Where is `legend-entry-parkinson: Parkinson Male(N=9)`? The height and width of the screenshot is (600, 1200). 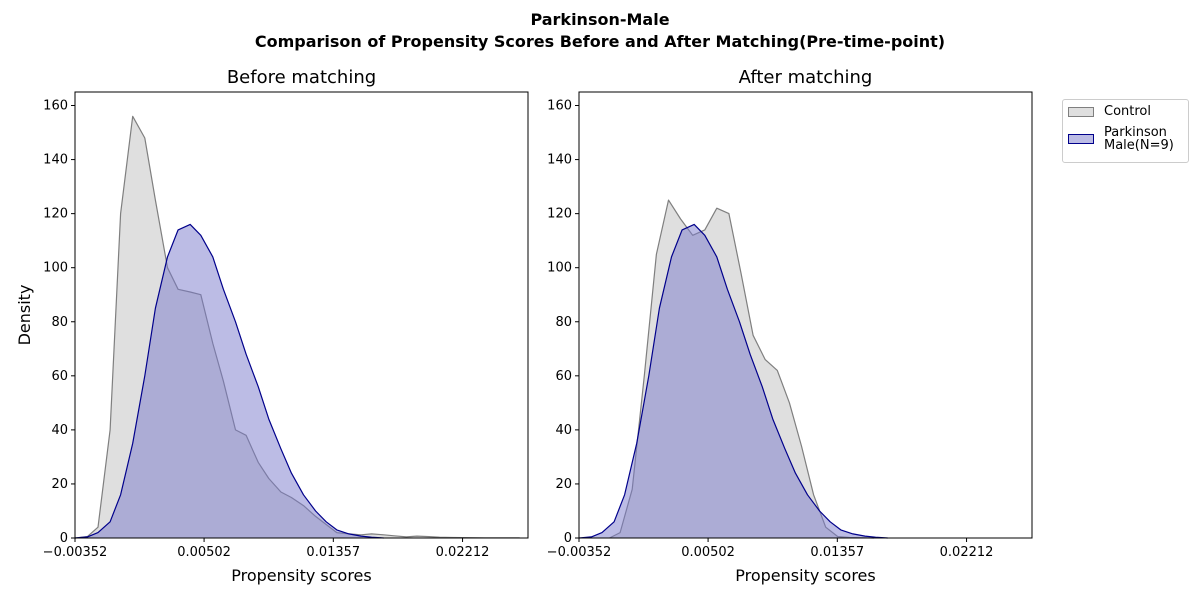 legend-entry-parkinson: Parkinson Male(N=9) is located at coordinates (1121, 139).